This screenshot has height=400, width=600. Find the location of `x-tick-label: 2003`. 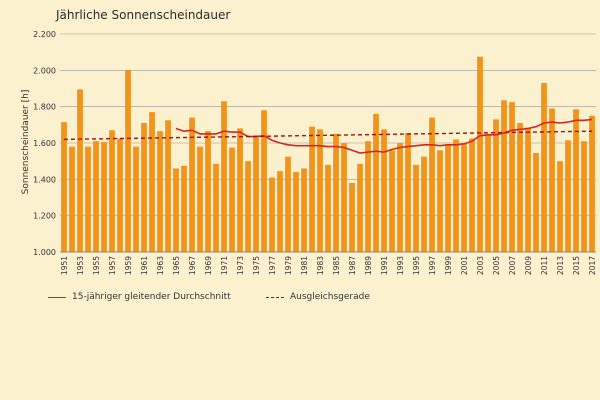

x-tick-label: 2003 is located at coordinates (480, 265).